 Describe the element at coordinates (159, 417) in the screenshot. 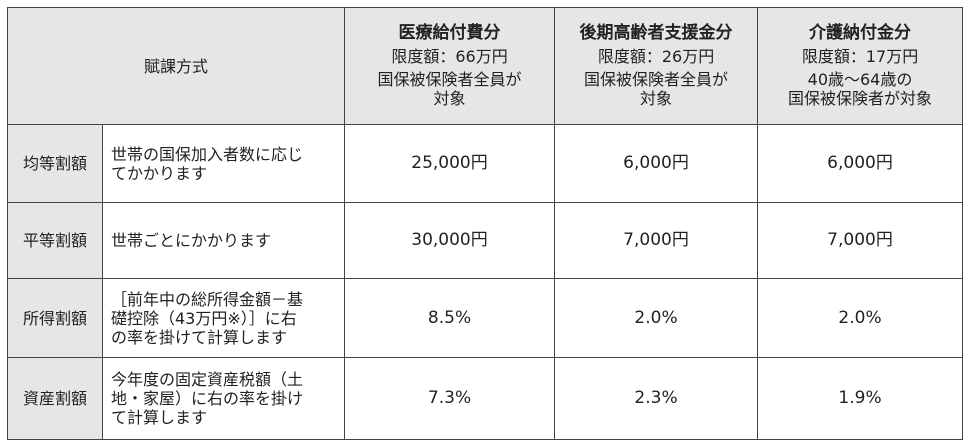

I see `description-line: て計算します` at that location.